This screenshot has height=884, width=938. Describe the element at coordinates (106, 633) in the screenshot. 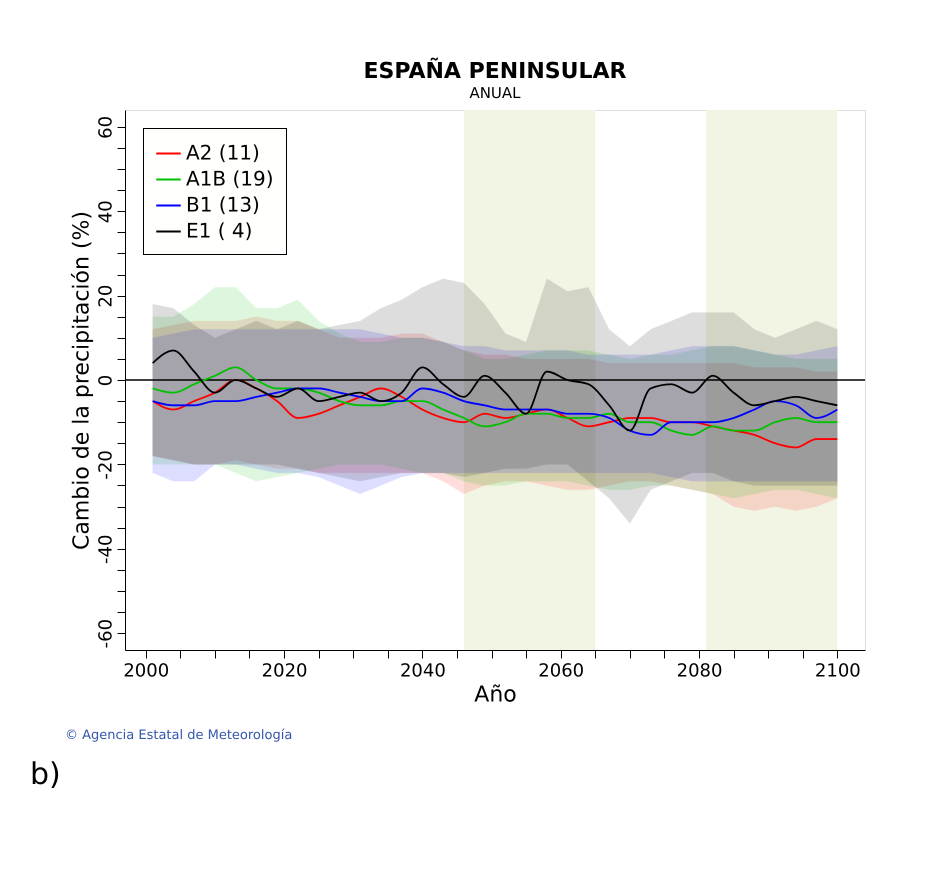

I see `y-tick-label: -60` at that location.